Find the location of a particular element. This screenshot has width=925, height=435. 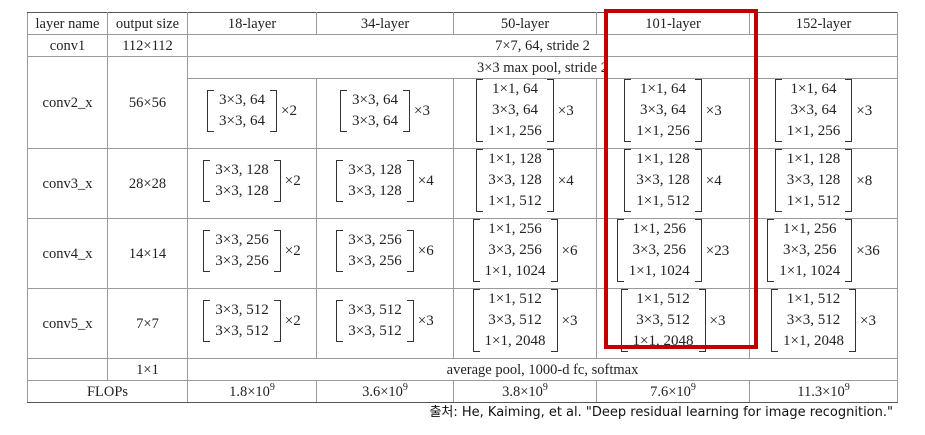

block-layer: 3×3, 256 is located at coordinates (810, 250).